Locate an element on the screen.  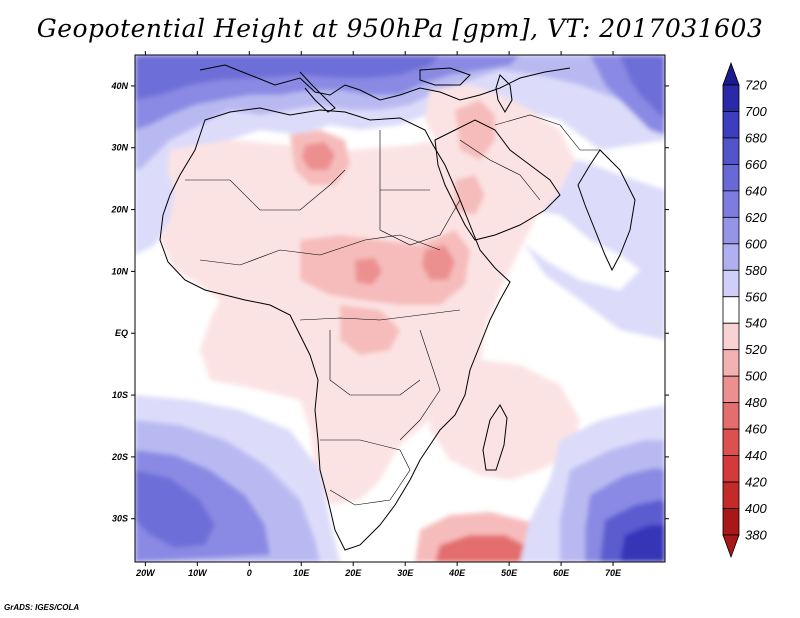
colorbar-label: 560 is located at coordinates (756, 296).